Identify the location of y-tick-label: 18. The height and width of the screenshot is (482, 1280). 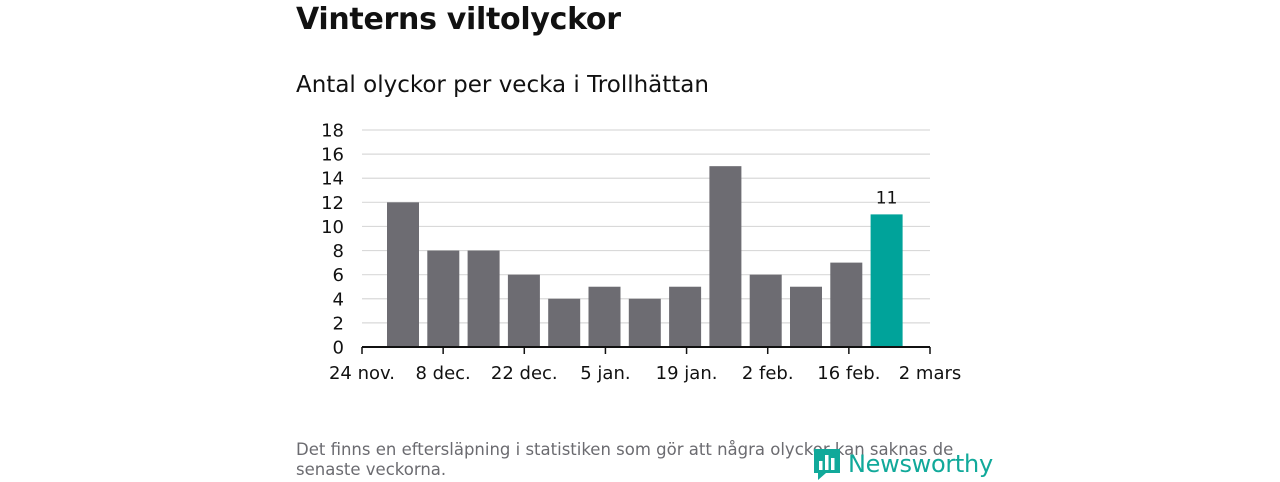
(332, 131).